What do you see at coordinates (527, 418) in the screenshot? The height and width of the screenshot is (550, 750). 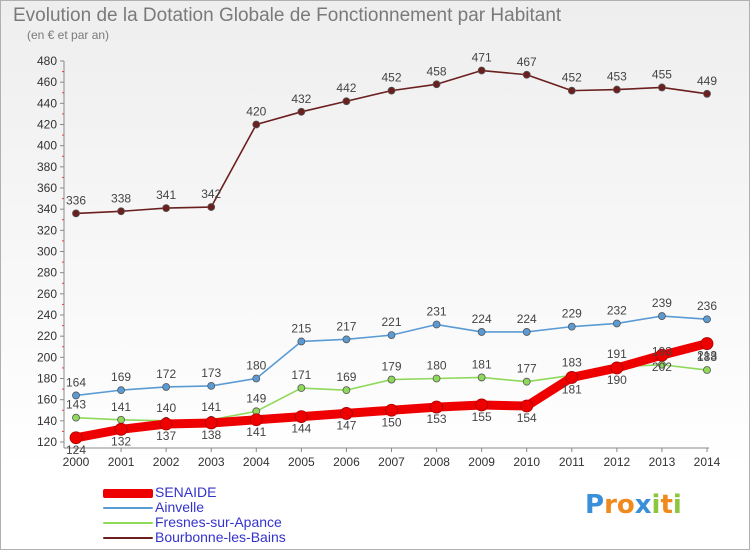 I see `data-label: 154` at bounding box center [527, 418].